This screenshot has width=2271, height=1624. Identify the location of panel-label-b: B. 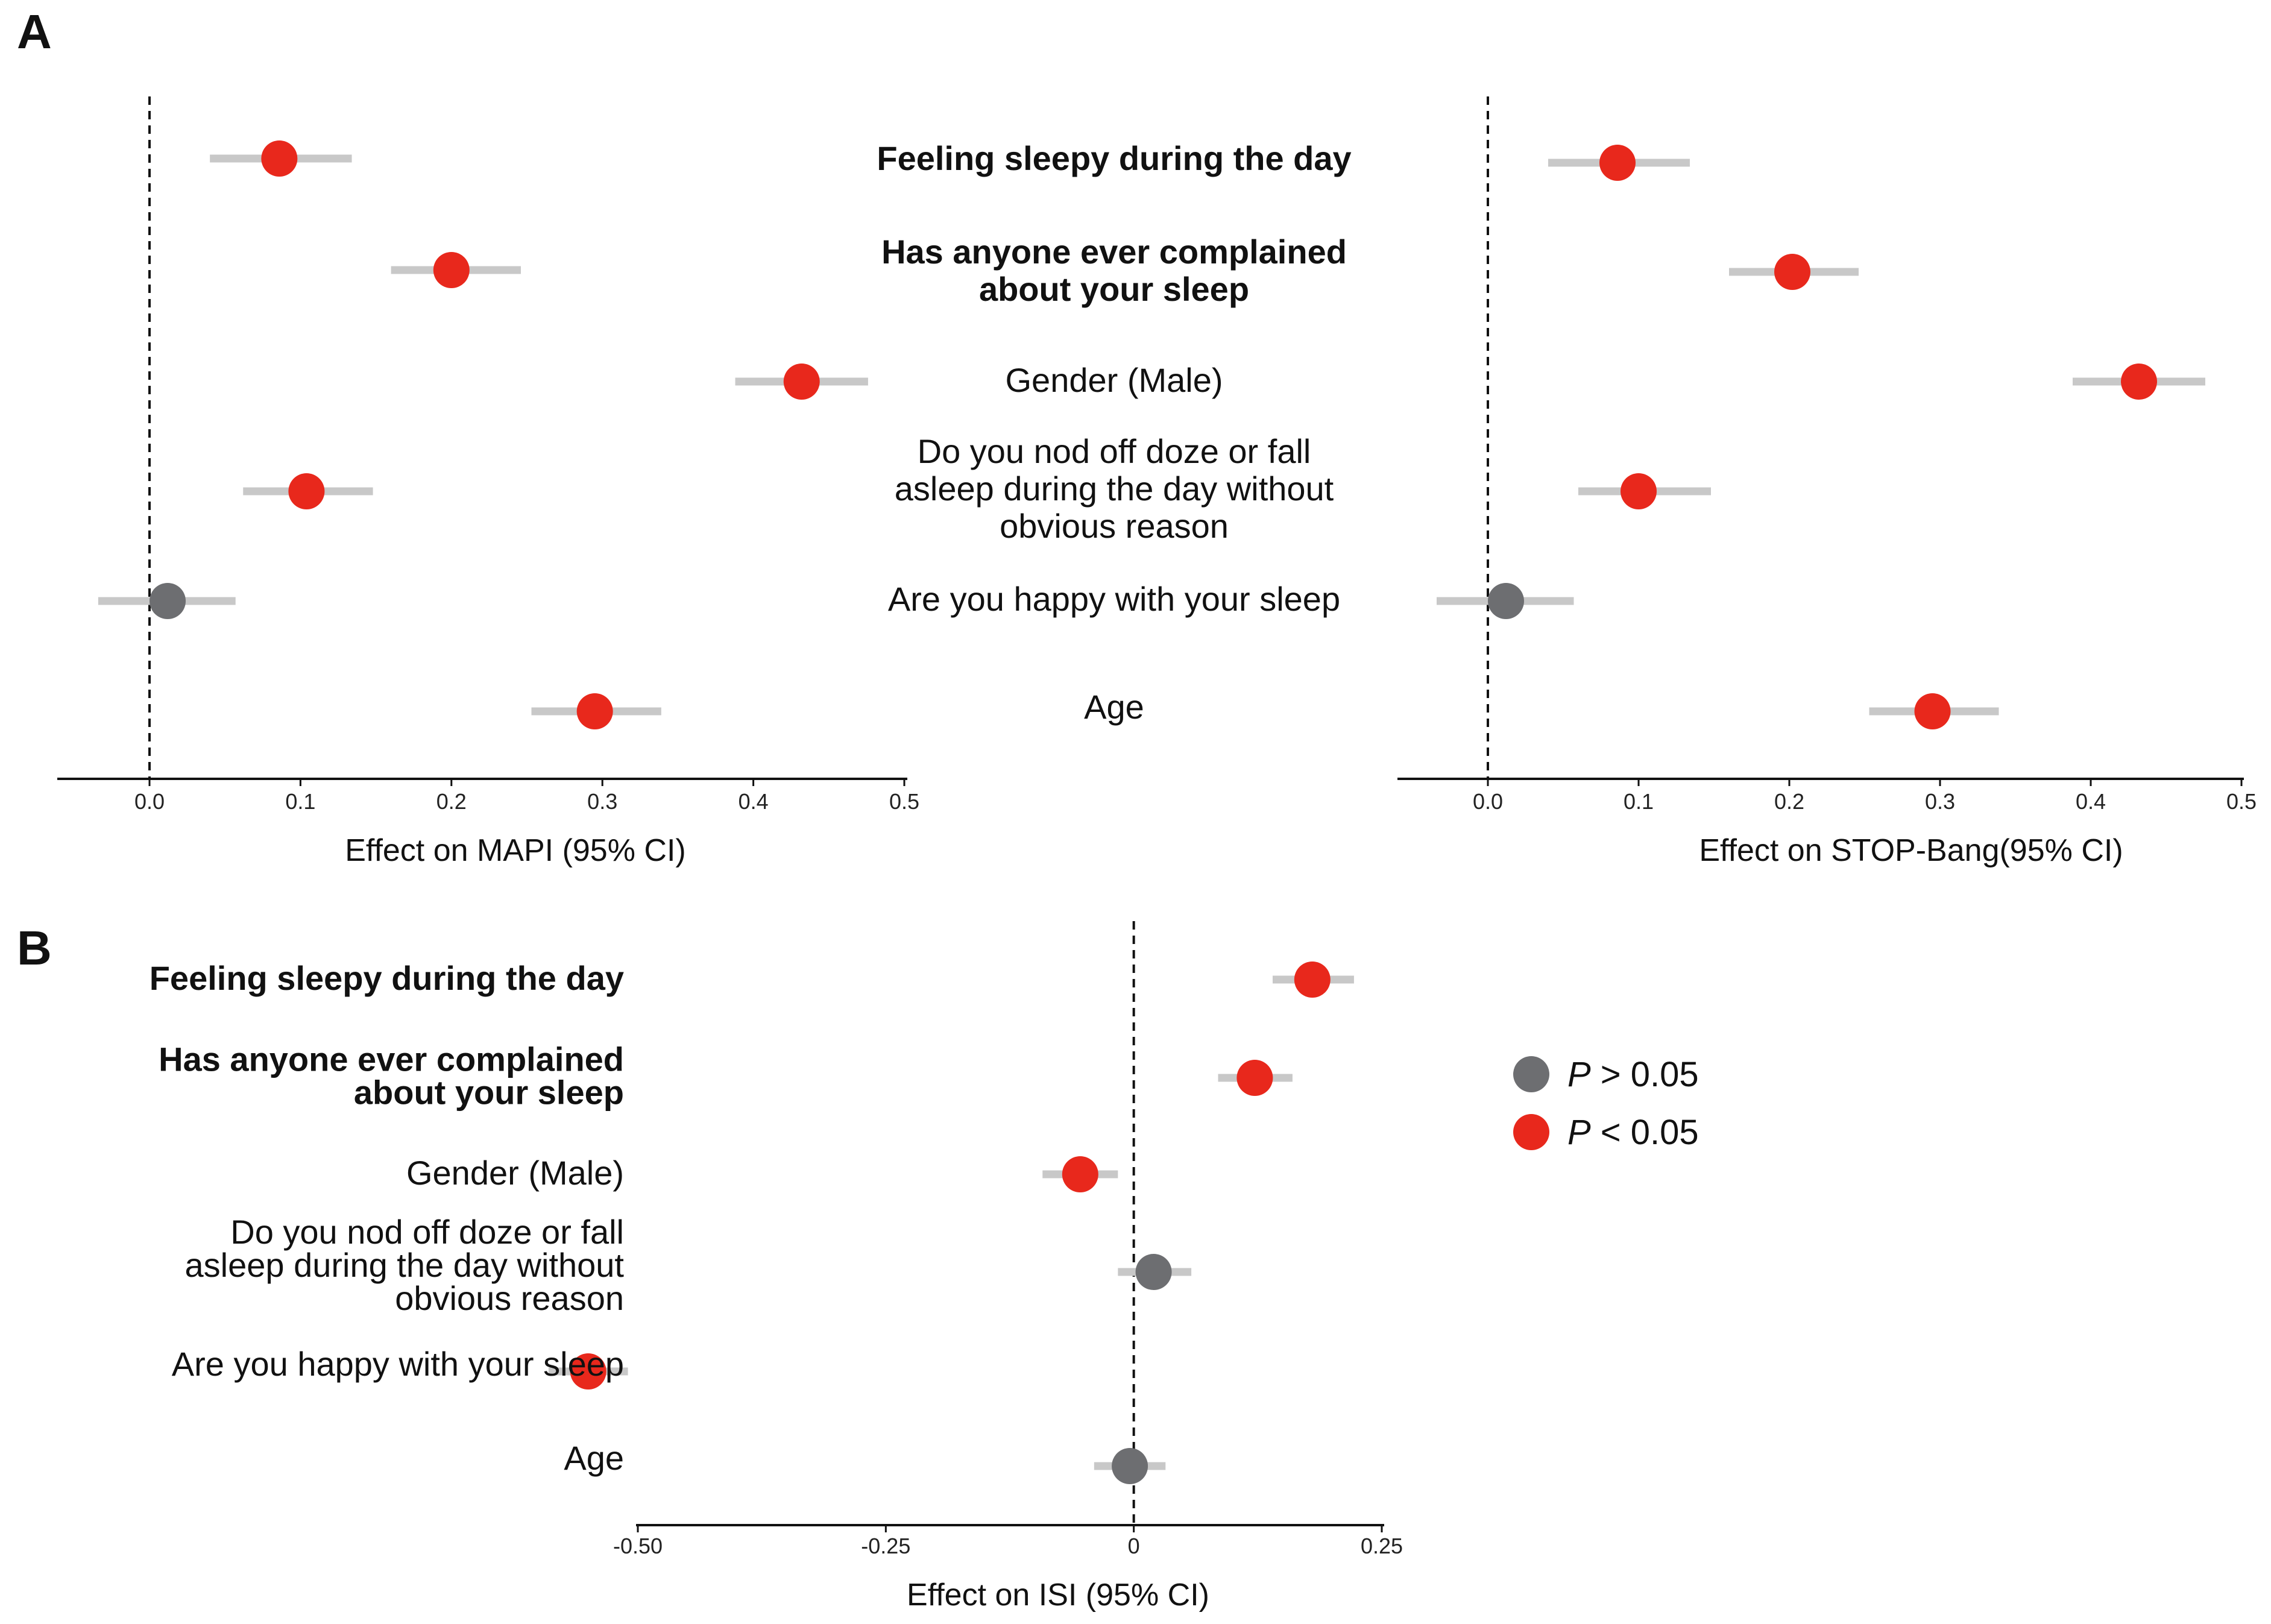
(34, 948).